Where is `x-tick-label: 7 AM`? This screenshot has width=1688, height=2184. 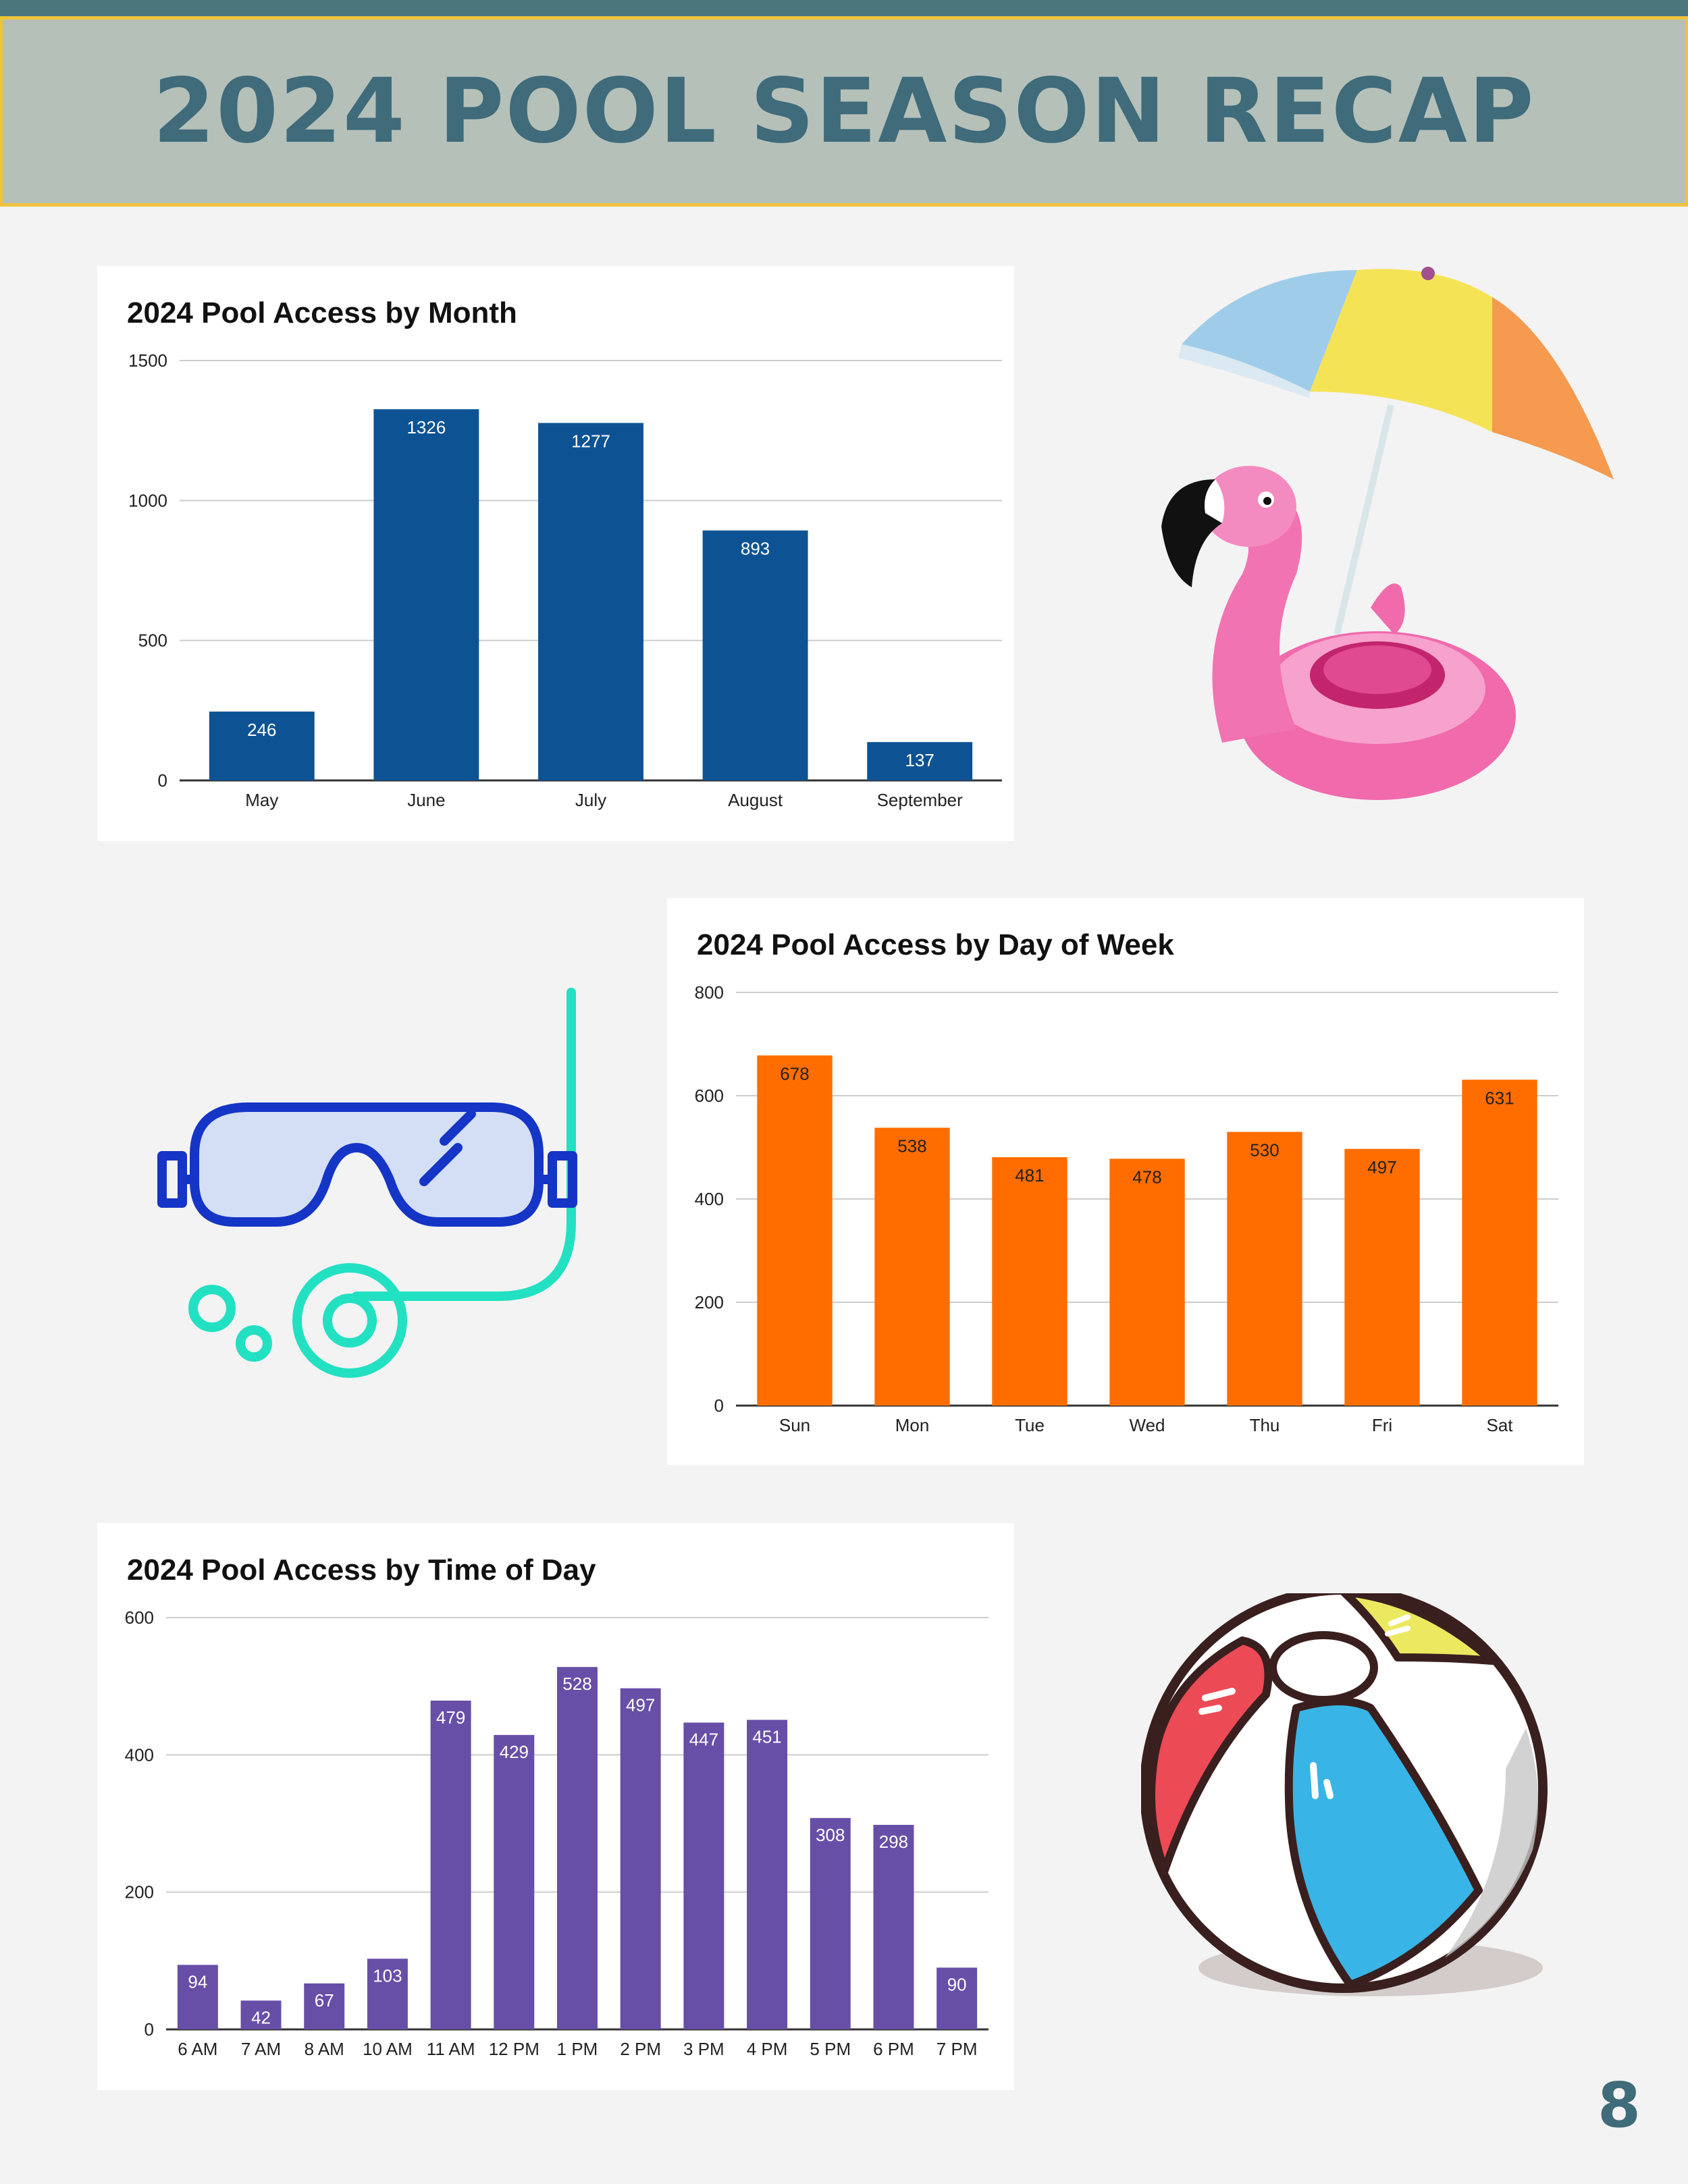 x-tick-label: 7 AM is located at coordinates (261, 2049).